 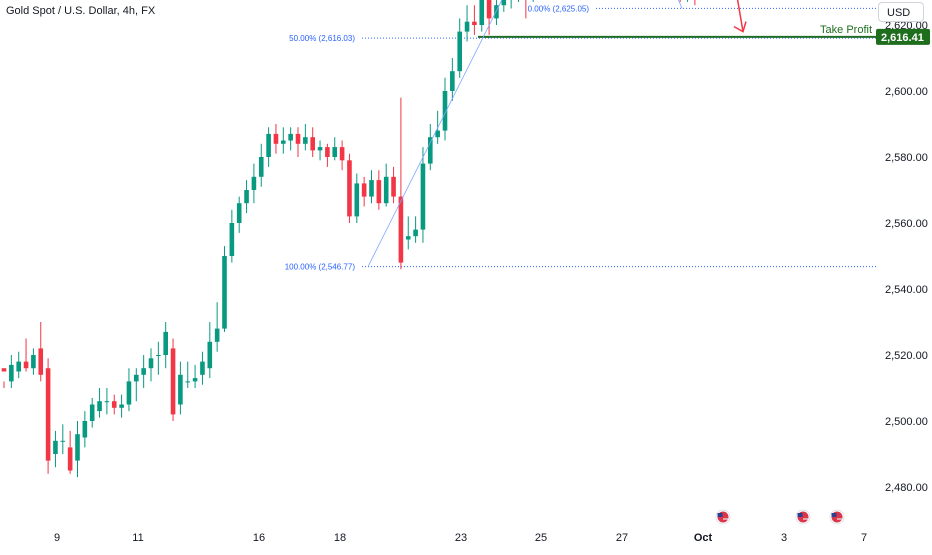 What do you see at coordinates (259, 538) in the screenshot?
I see `x-tick-label: 16` at bounding box center [259, 538].